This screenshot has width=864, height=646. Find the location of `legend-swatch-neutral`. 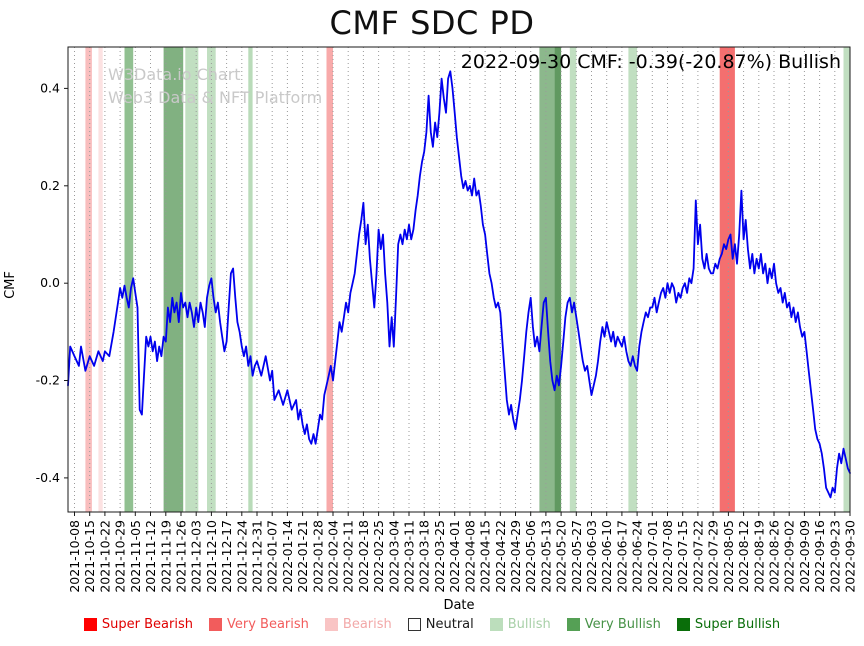

legend-swatch-neutral is located at coordinates (414, 624).